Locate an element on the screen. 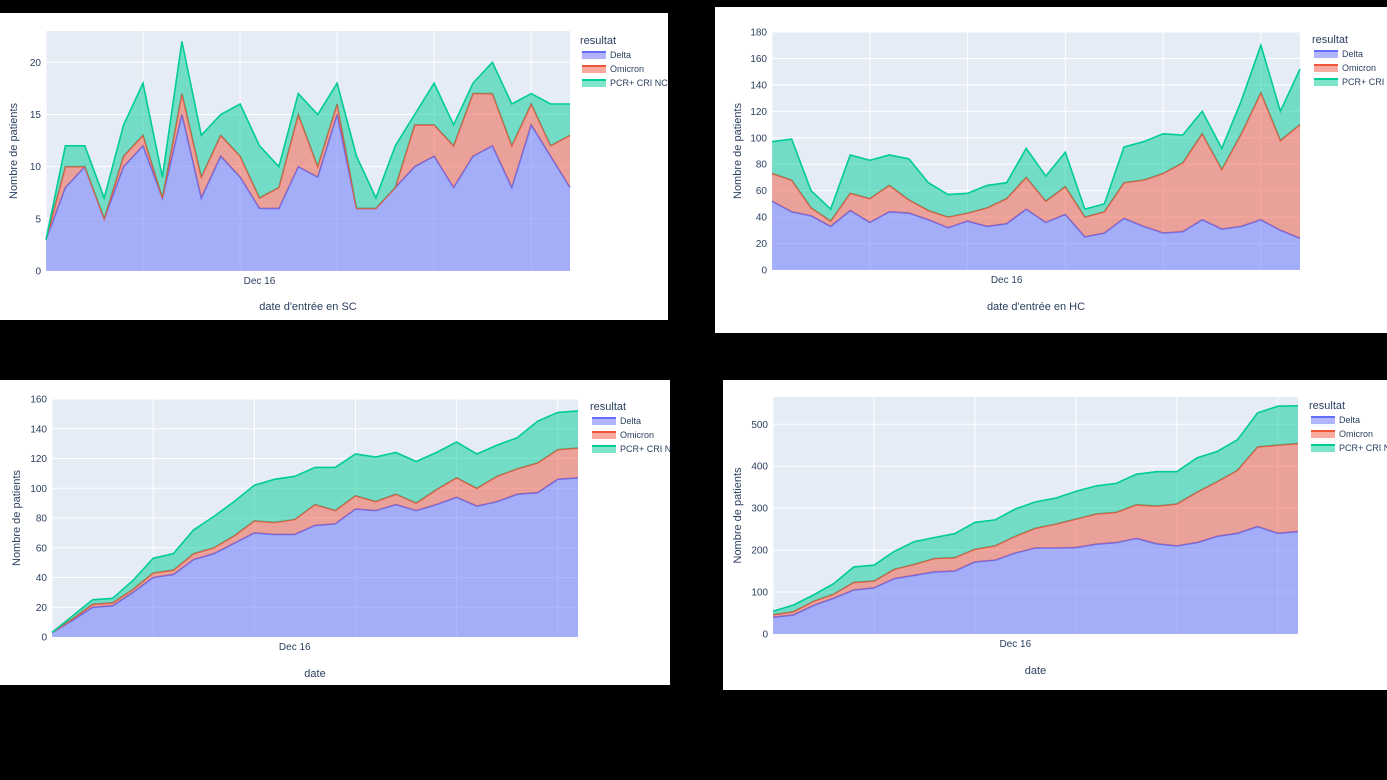 This screenshot has height=780, width=1387. y-tick-label: 300 is located at coordinates (759, 509).